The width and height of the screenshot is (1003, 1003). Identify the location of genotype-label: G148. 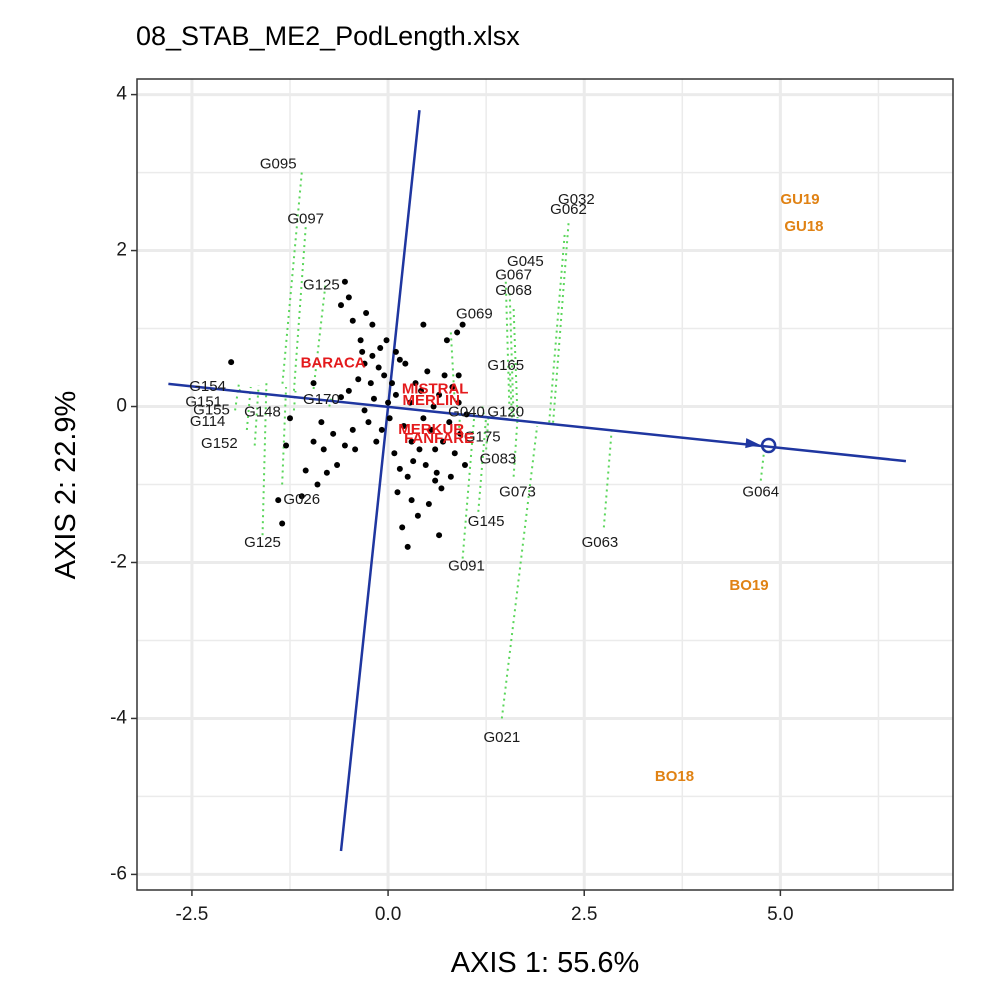
(262, 412).